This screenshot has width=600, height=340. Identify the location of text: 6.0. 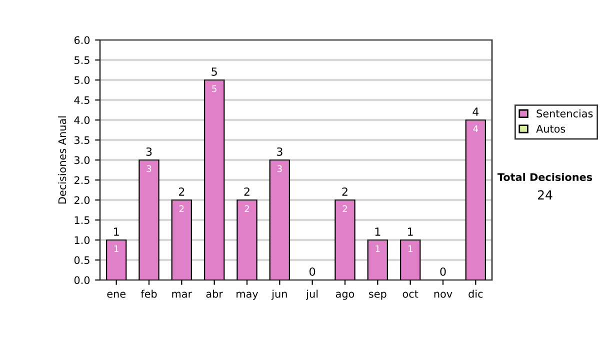
(82, 40).